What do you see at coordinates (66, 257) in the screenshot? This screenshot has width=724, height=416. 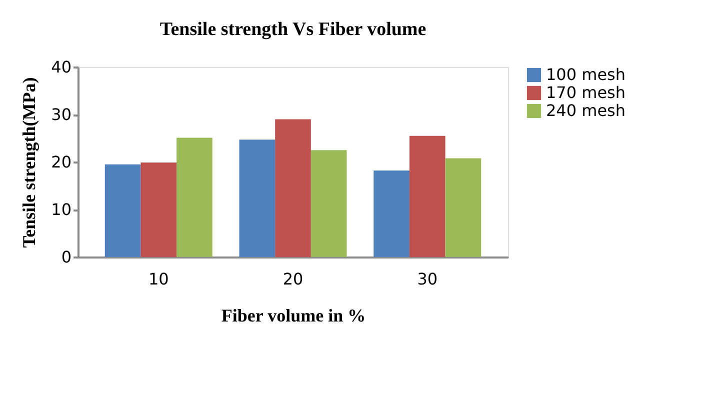 I see `y-tick-label: 0` at bounding box center [66, 257].